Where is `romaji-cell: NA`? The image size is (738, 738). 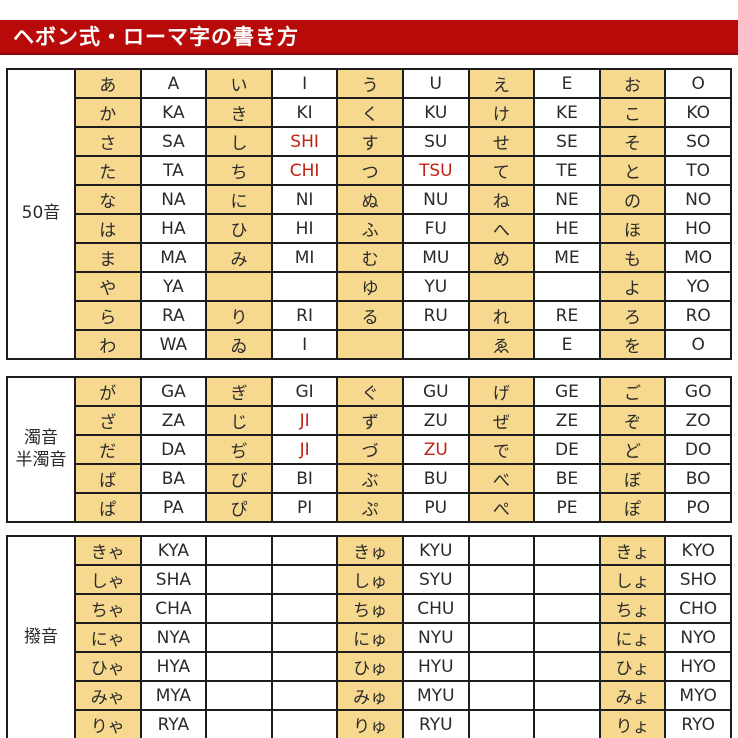 romaji-cell: NA is located at coordinates (173, 199).